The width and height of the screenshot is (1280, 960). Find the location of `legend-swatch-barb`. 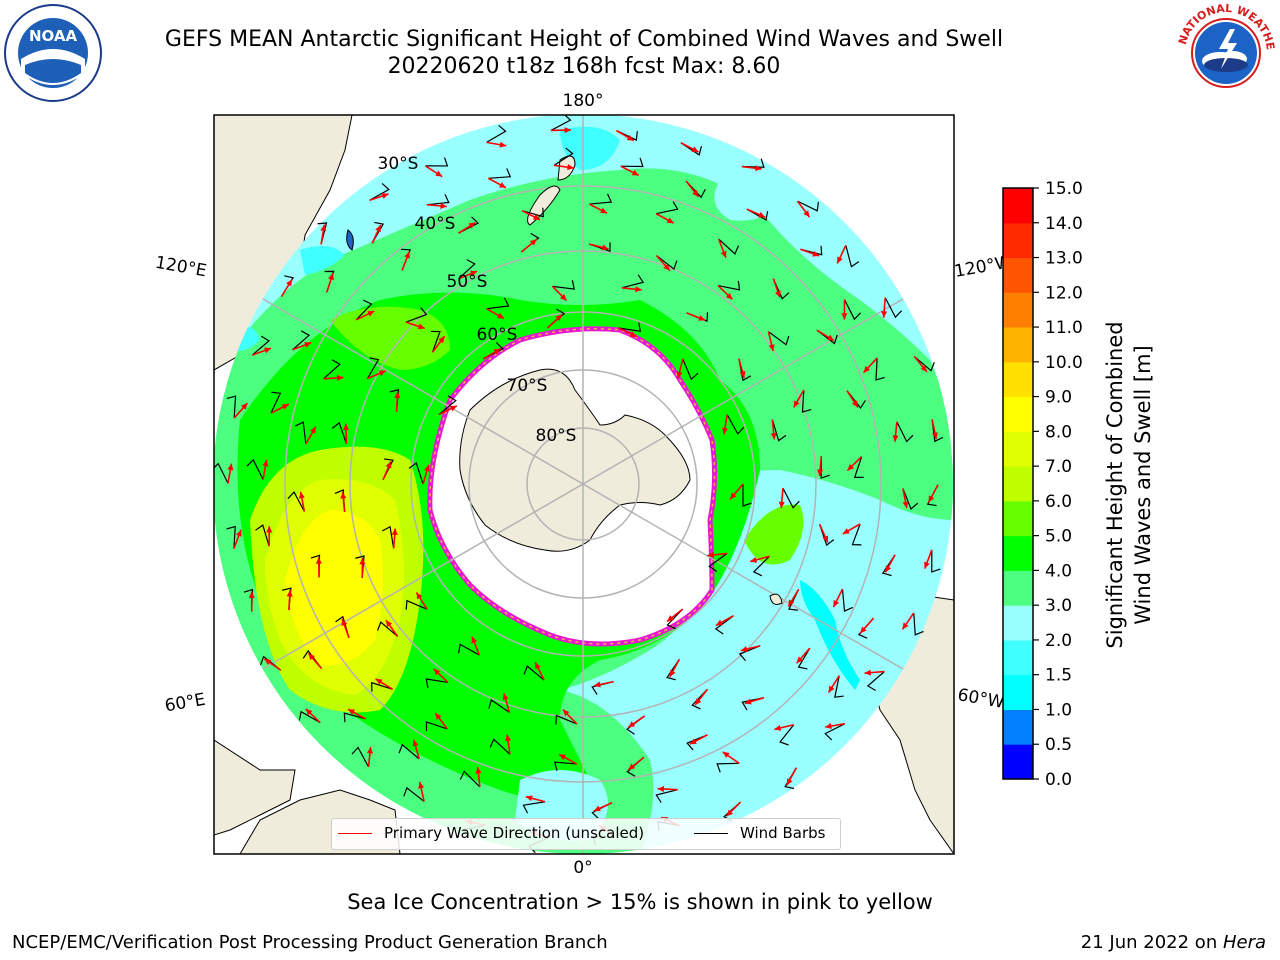

legend-swatch-barb is located at coordinates (711, 833).